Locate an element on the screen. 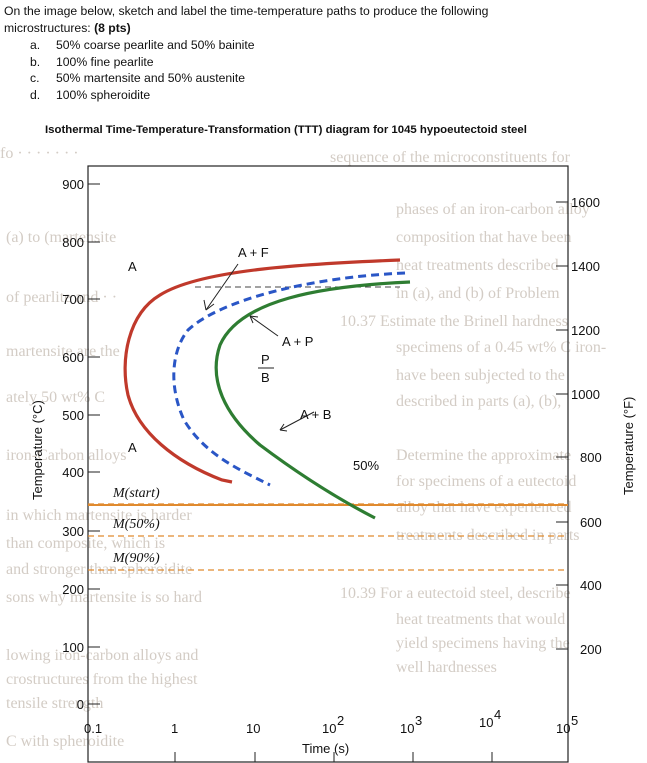 The height and width of the screenshot is (763, 647). svg-text: in which martensite is harder is located at coordinates (99, 515).